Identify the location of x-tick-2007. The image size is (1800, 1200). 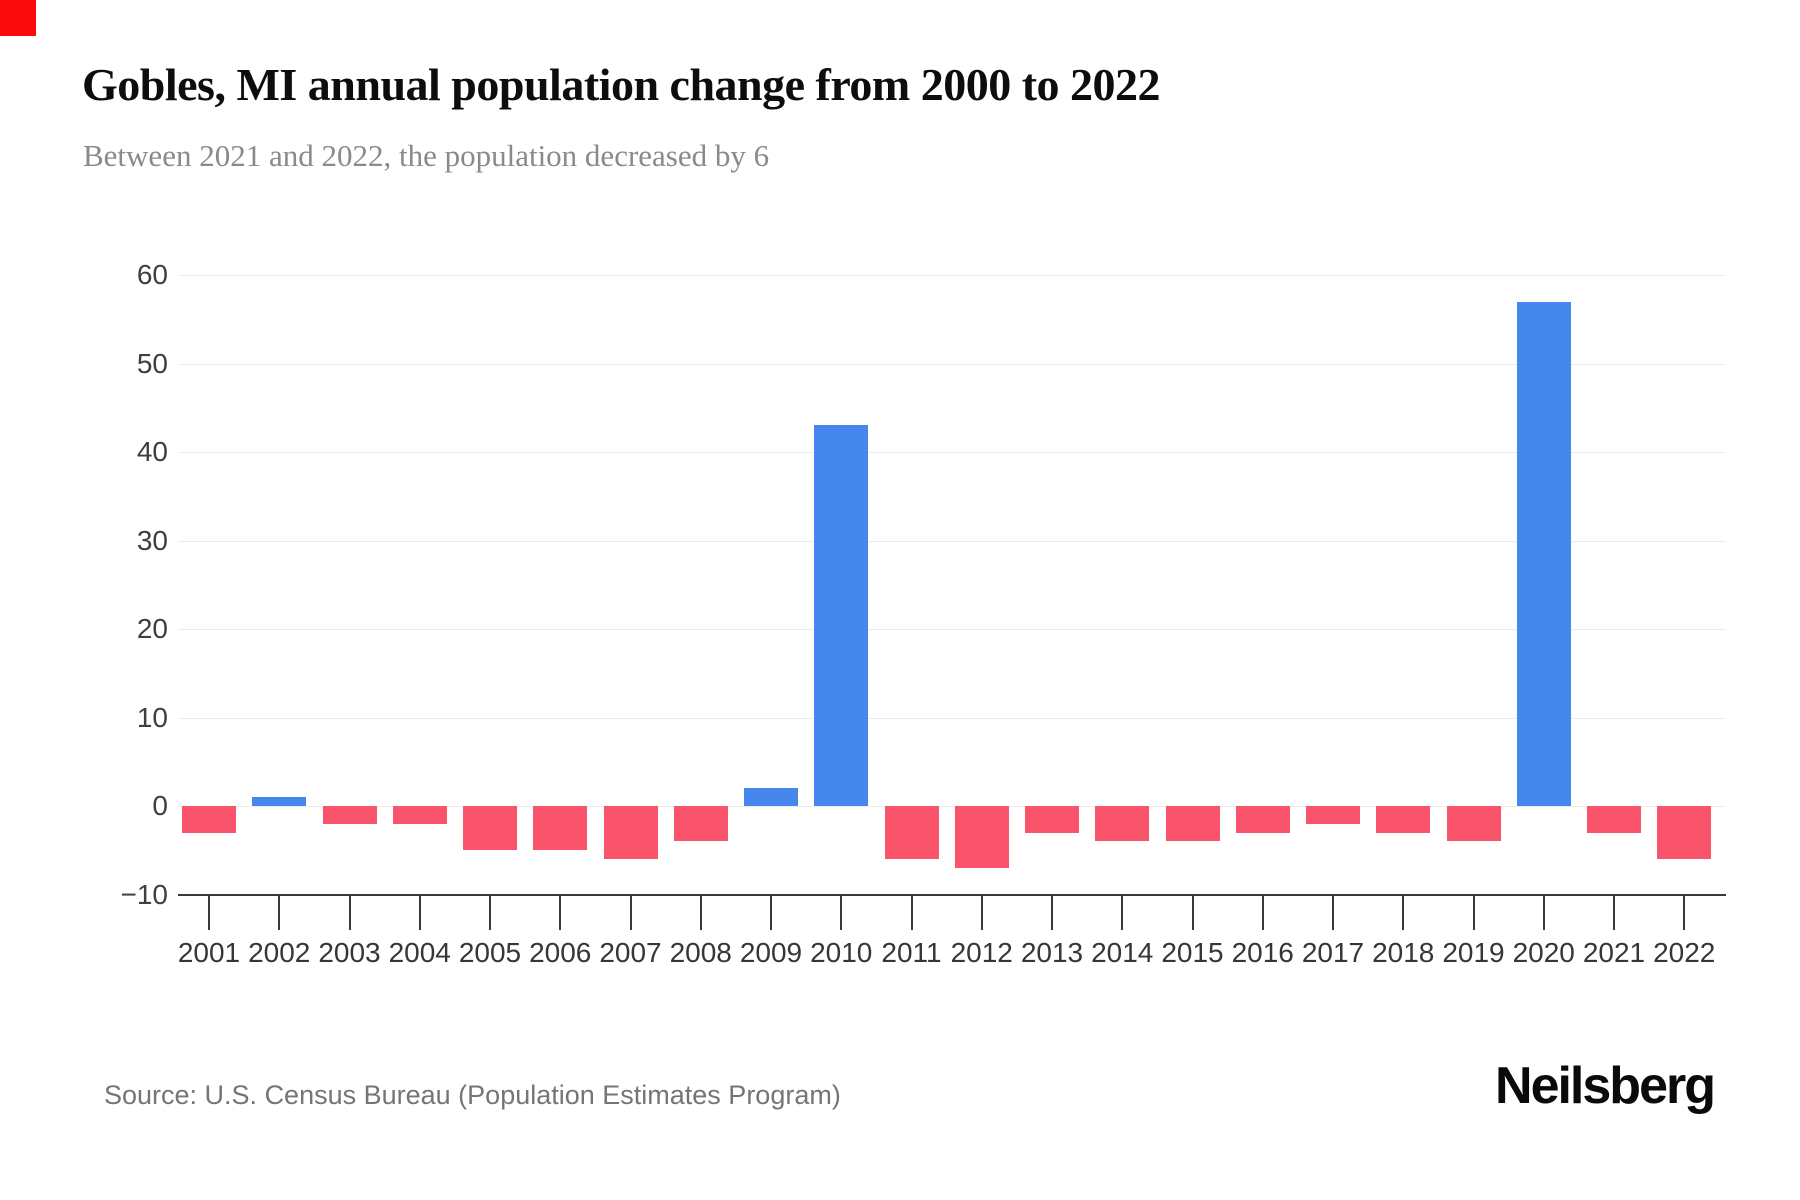
(630, 912).